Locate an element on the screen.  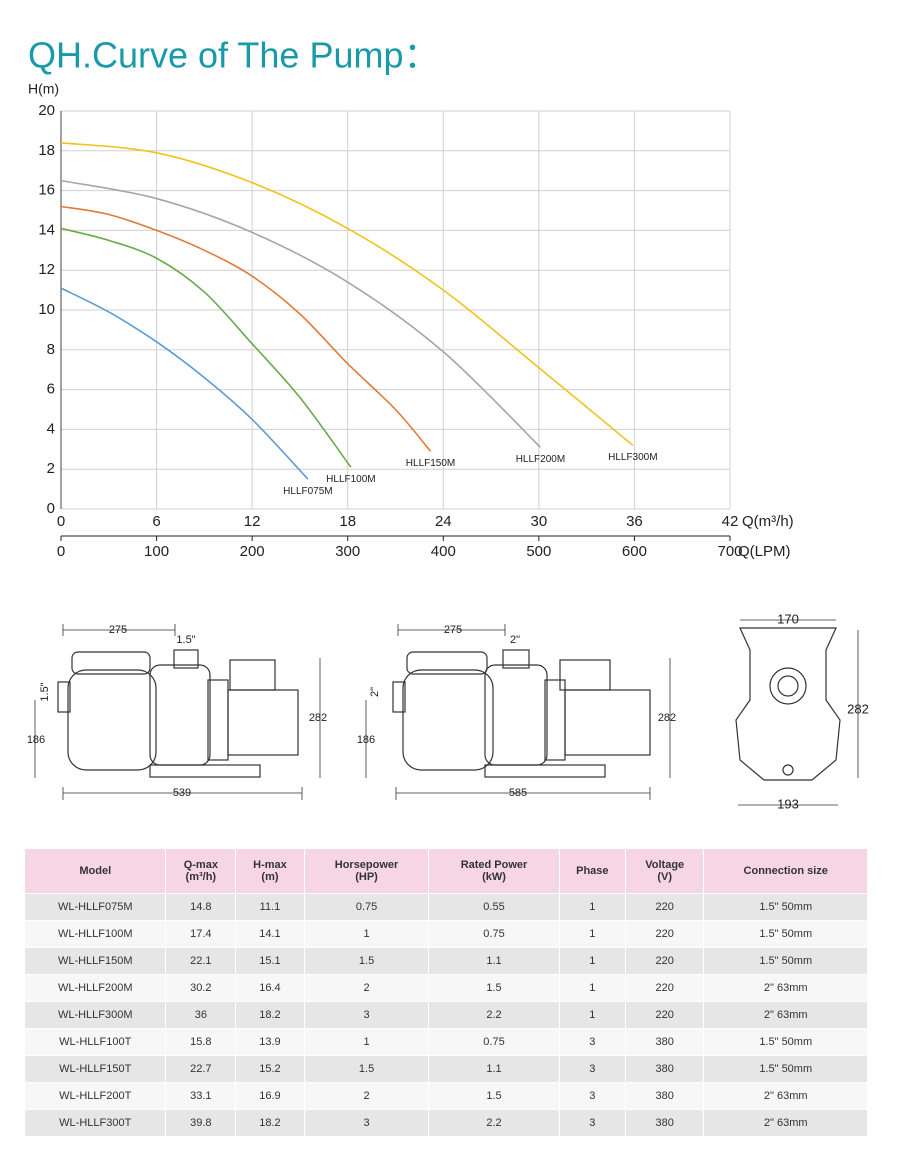
y-axis-label: H(m) is located at coordinates (43, 89).